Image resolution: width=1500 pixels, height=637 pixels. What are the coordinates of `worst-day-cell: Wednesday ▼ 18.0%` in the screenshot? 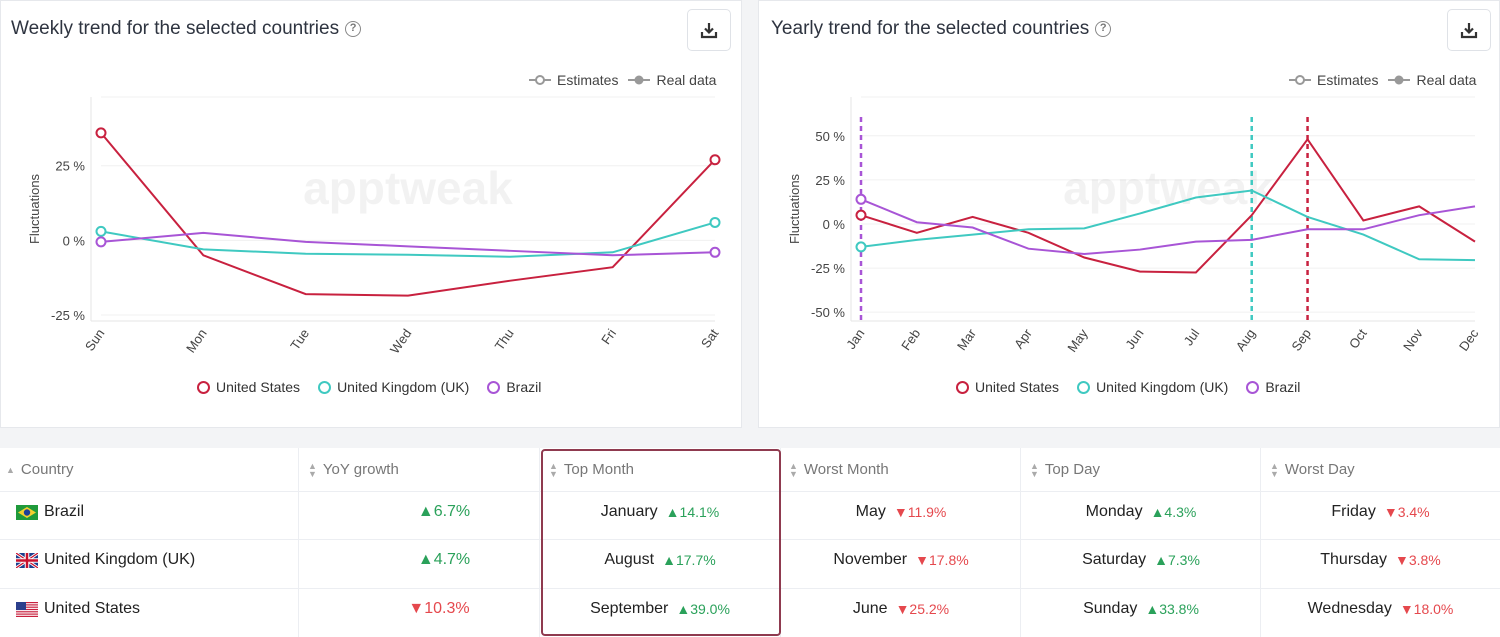 It's located at (1380, 609).